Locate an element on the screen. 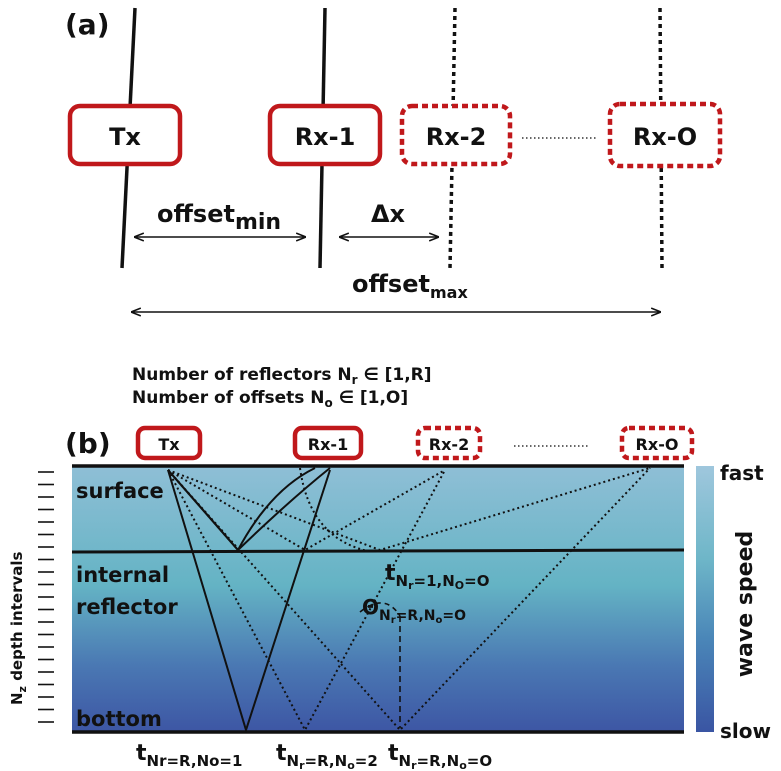 This screenshot has width=781, height=771. colorbar-slow-label: slow is located at coordinates (745, 731).